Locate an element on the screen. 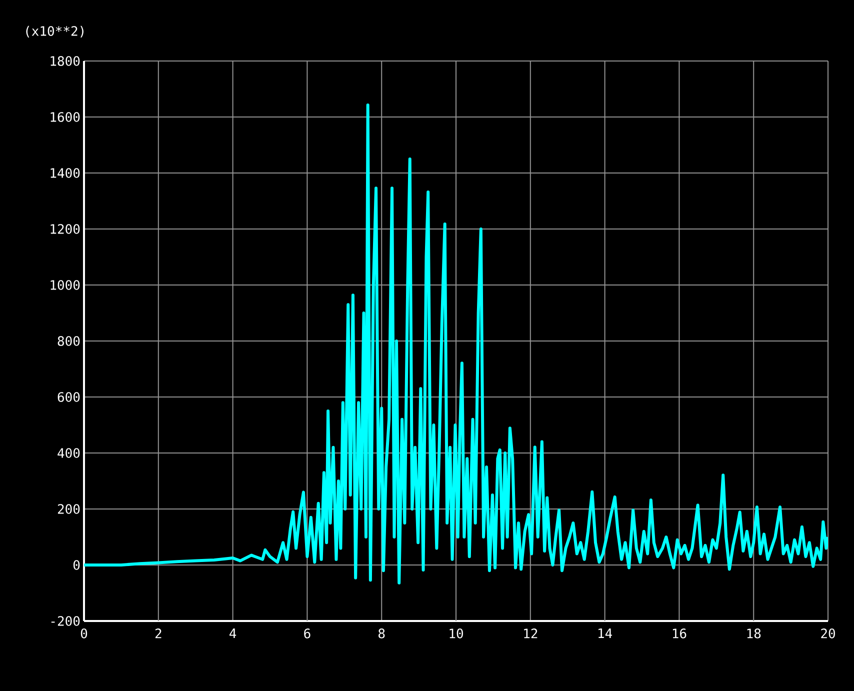 The width and height of the screenshot is (854, 691). x-tick-label: 2 is located at coordinates (158, 633).